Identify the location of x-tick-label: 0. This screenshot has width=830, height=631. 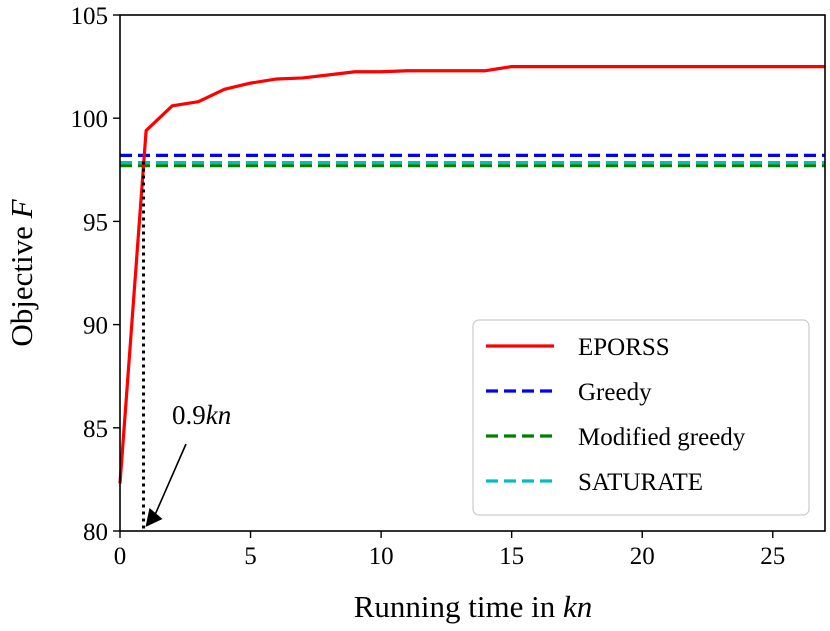
(120, 556).